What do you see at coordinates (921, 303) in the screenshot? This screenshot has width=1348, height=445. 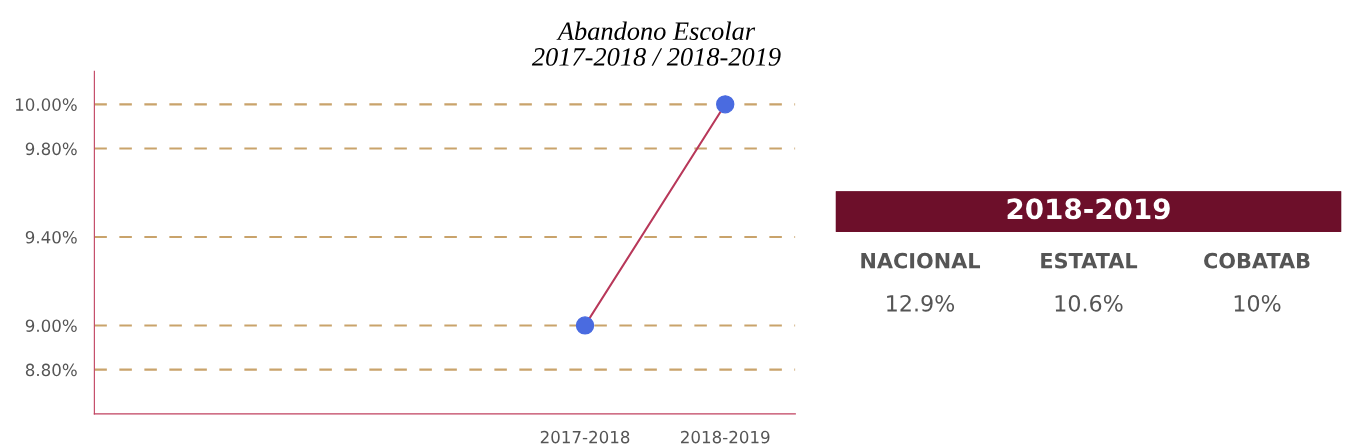 I see `text: 12.9%` at bounding box center [921, 303].